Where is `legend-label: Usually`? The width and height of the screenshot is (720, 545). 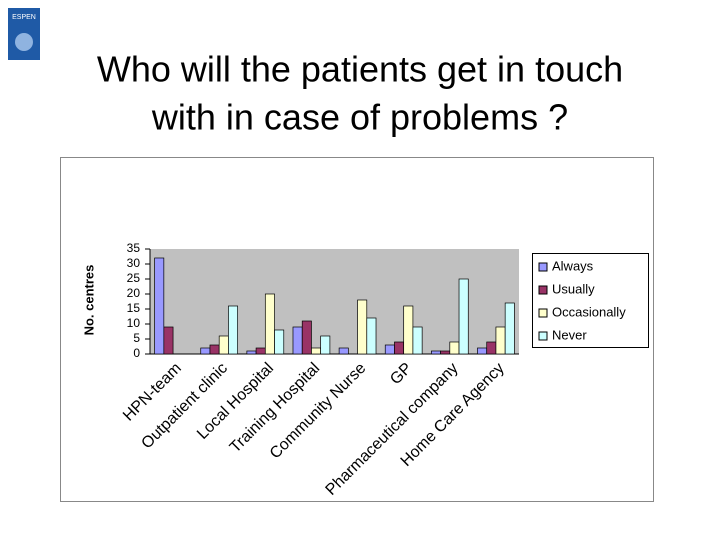
legend-label: Usually is located at coordinates (573, 288).